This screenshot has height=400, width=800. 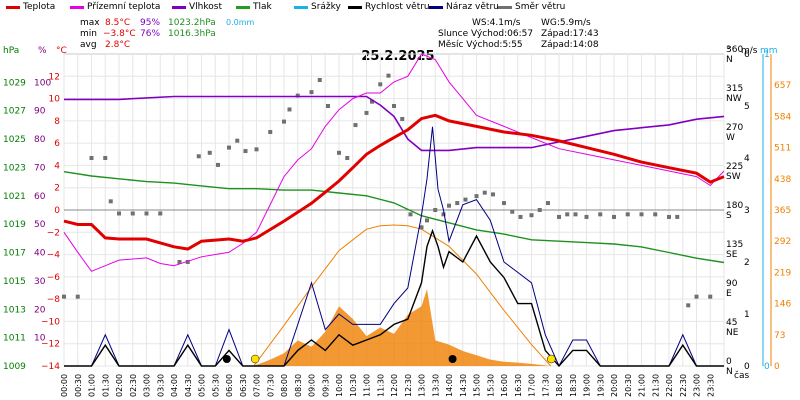 I want to click on x-tick: 13:00, so click(x=422, y=385).